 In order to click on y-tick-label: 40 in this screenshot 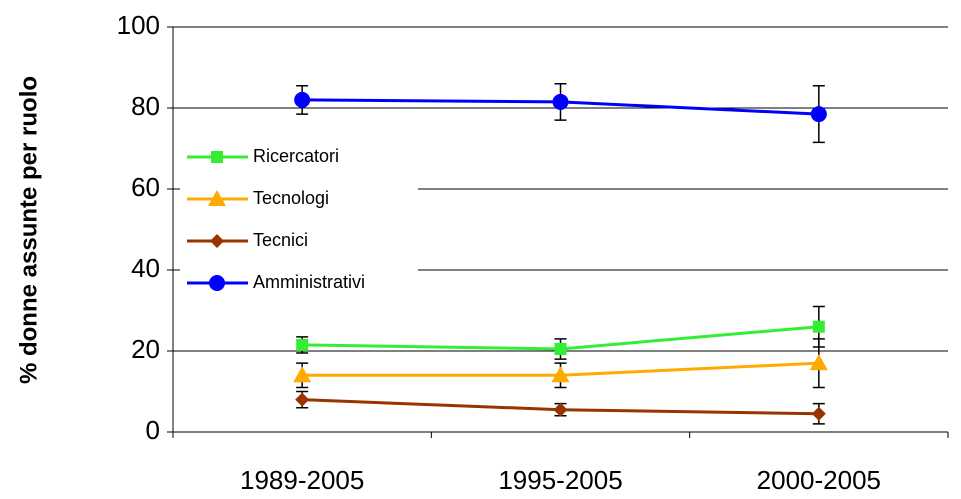, I will do `click(145, 268)`.